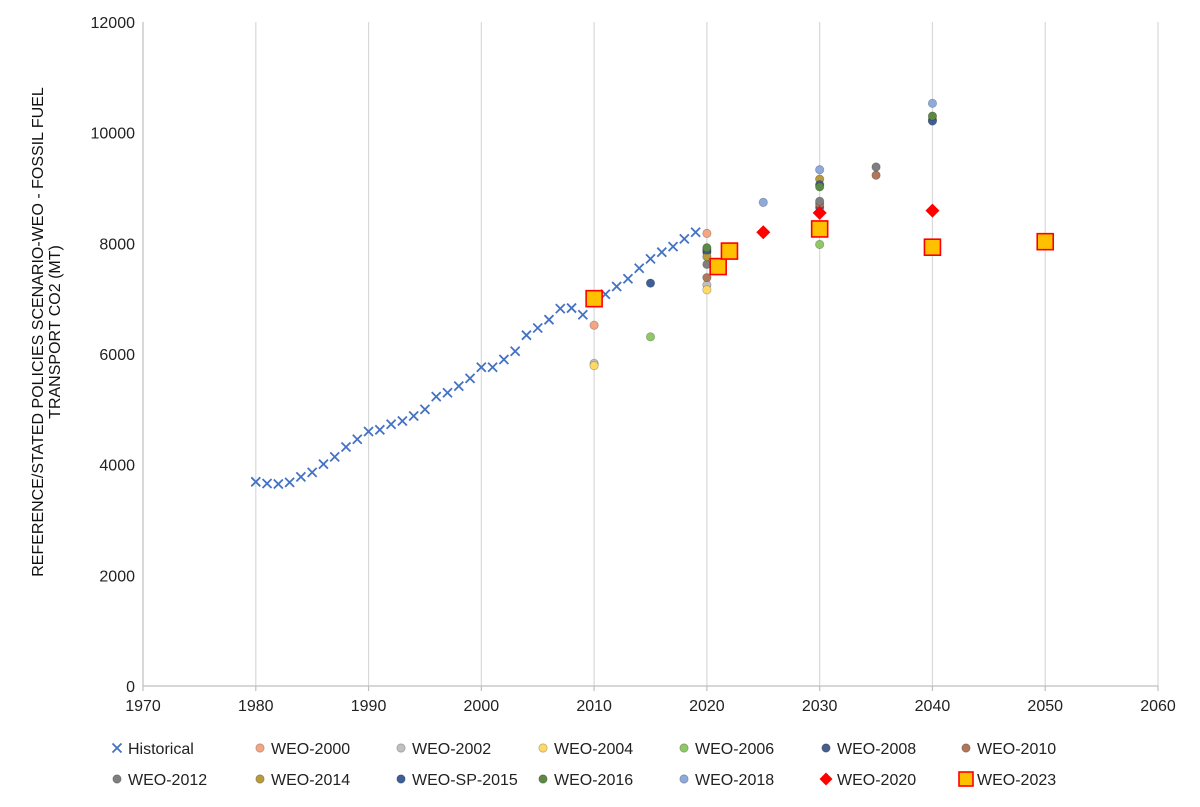 The image size is (1200, 807). What do you see at coordinates (726, 749) in the screenshot?
I see `legend-item-weo-2006: WEO-2006` at bounding box center [726, 749].